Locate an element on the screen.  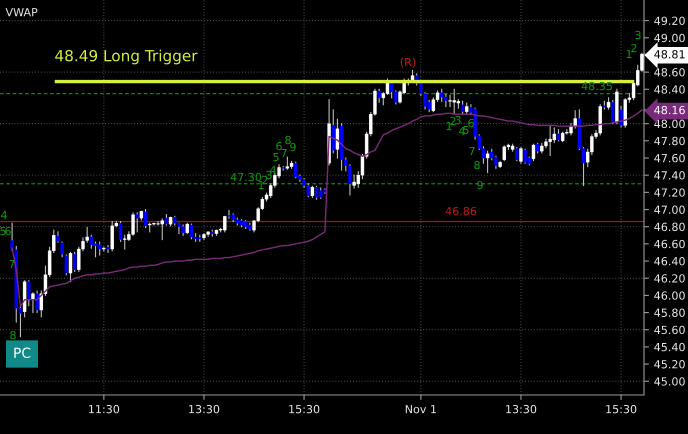
annotation: 3 is located at coordinates (458, 120).